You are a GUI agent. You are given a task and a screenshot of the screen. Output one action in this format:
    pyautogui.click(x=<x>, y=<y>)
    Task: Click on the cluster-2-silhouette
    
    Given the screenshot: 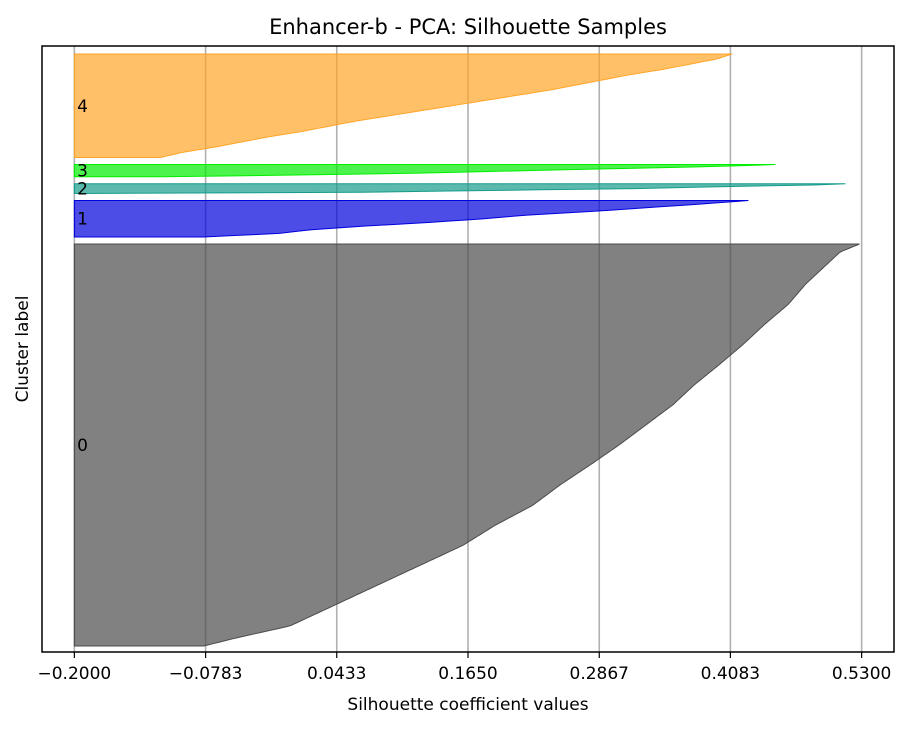 What is the action you would take?
    pyautogui.click(x=459, y=188)
    